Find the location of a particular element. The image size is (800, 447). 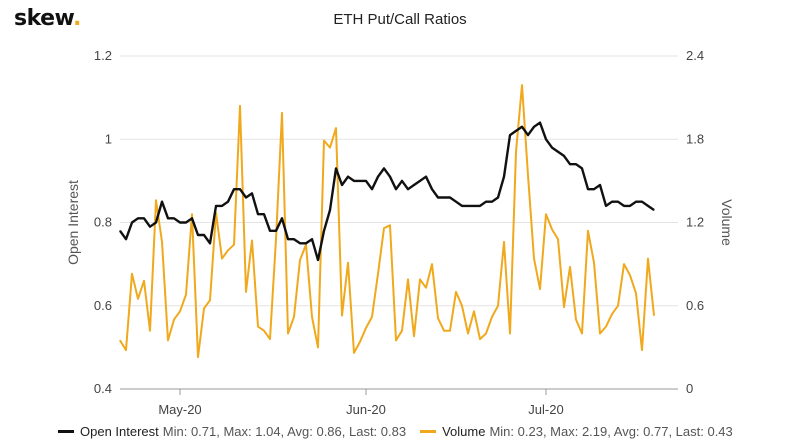

y-right-tick-label: 1.8 is located at coordinates (695, 138).